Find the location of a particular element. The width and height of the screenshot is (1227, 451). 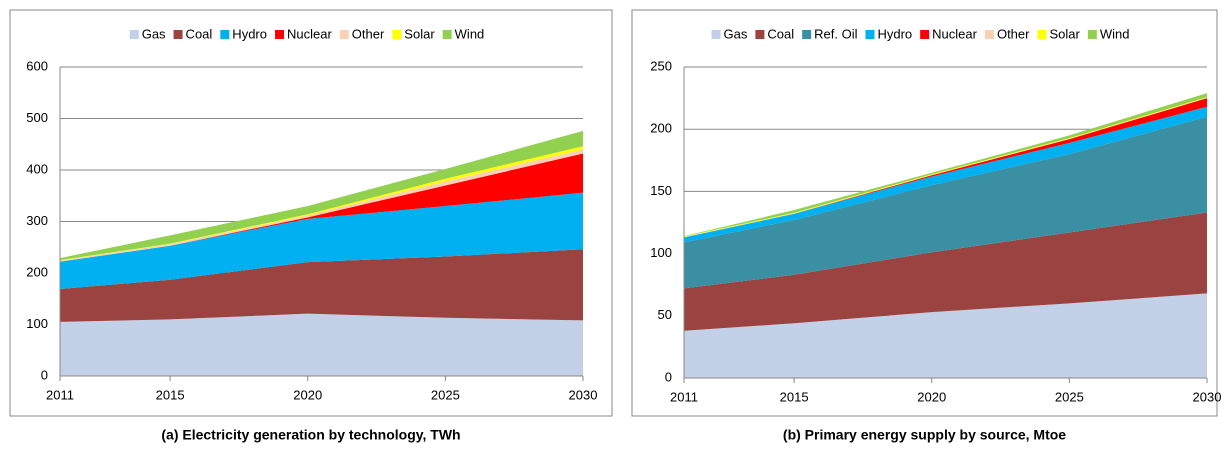

y-tick-label: 400 is located at coordinates (37, 168).